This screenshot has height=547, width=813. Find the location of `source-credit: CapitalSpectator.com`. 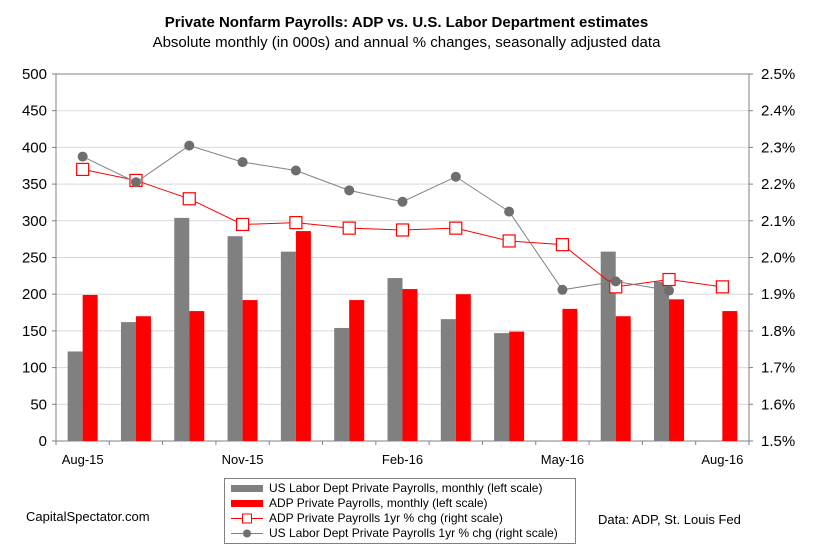

source-credit: CapitalSpectator.com is located at coordinates (88, 516).